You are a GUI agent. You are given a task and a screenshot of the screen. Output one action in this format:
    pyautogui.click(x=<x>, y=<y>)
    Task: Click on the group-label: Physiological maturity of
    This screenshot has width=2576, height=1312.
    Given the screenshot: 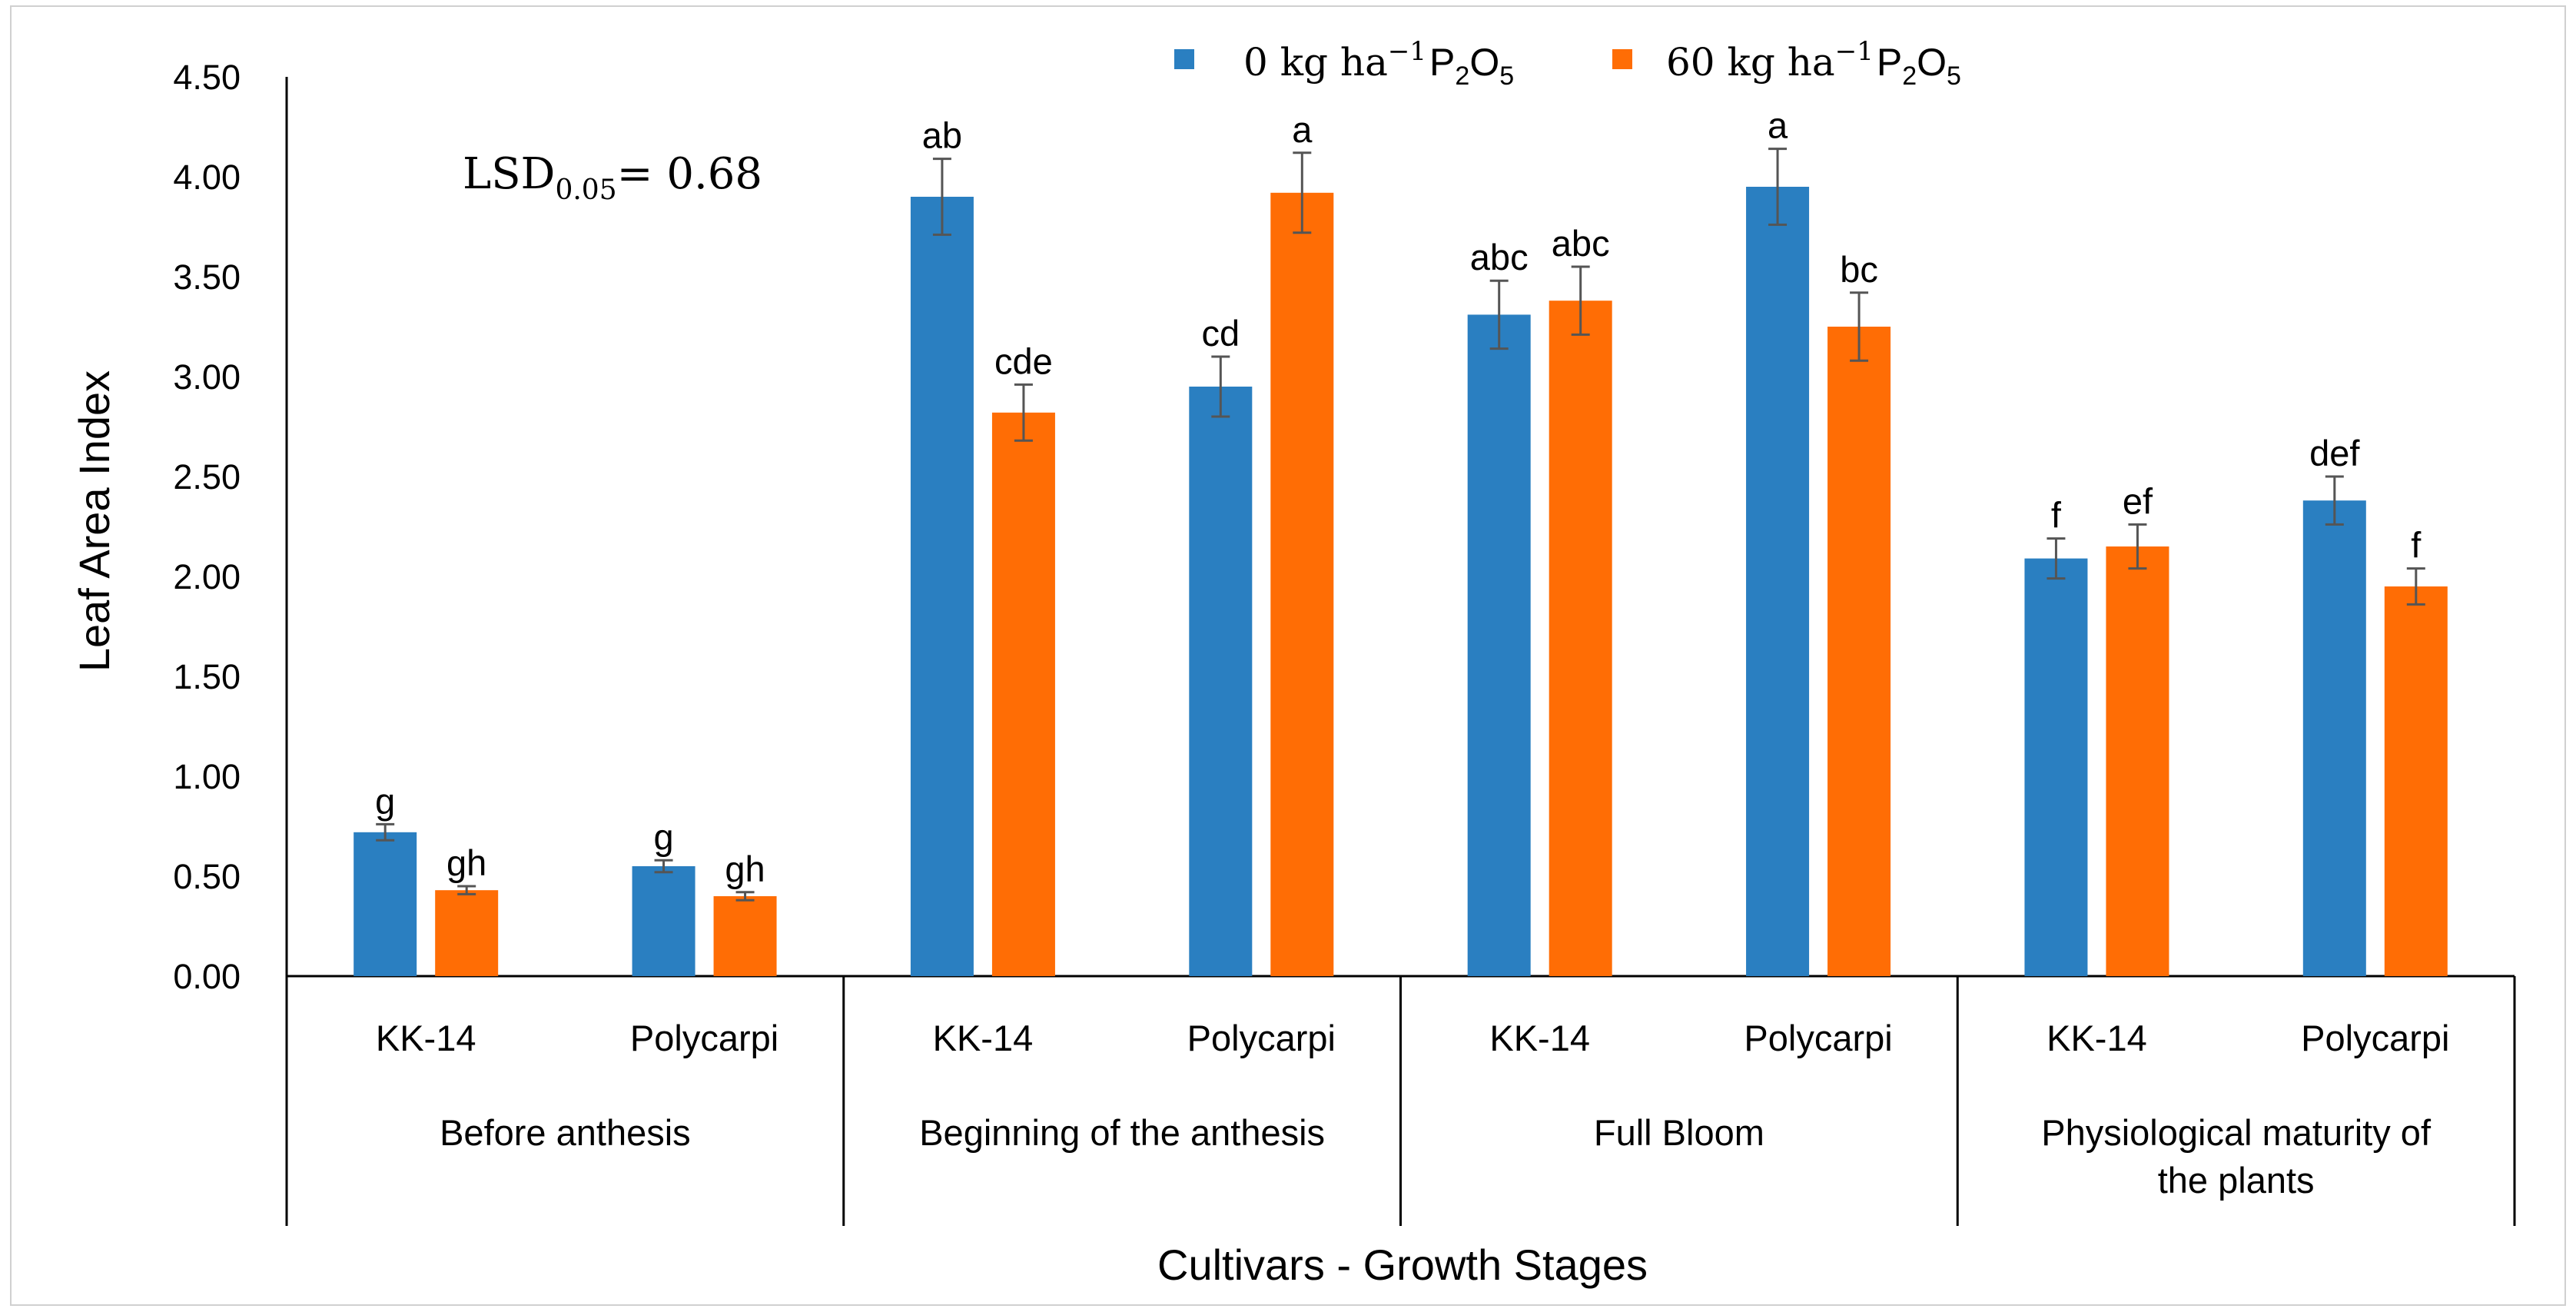 What is the action you would take?
    pyautogui.click(x=2236, y=1132)
    